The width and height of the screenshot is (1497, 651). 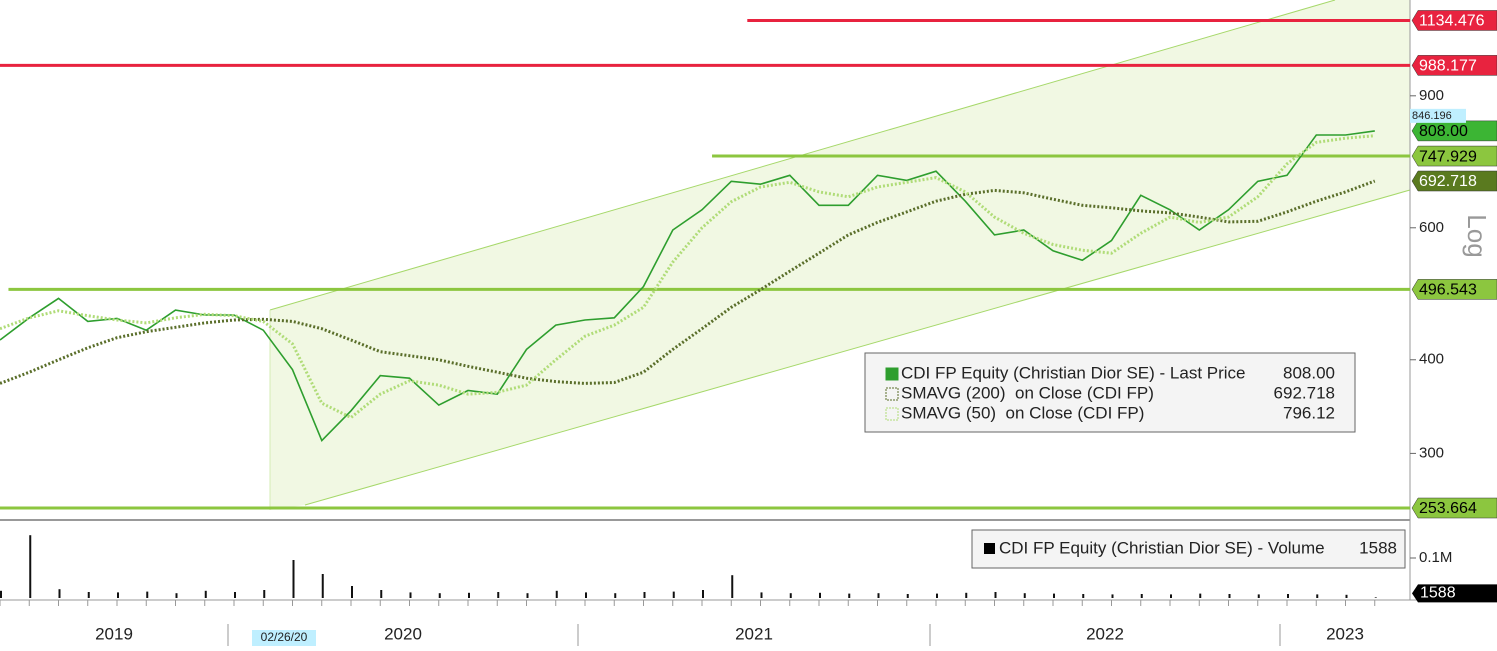 I want to click on level-tag: 1134.476, so click(x=1452, y=21).